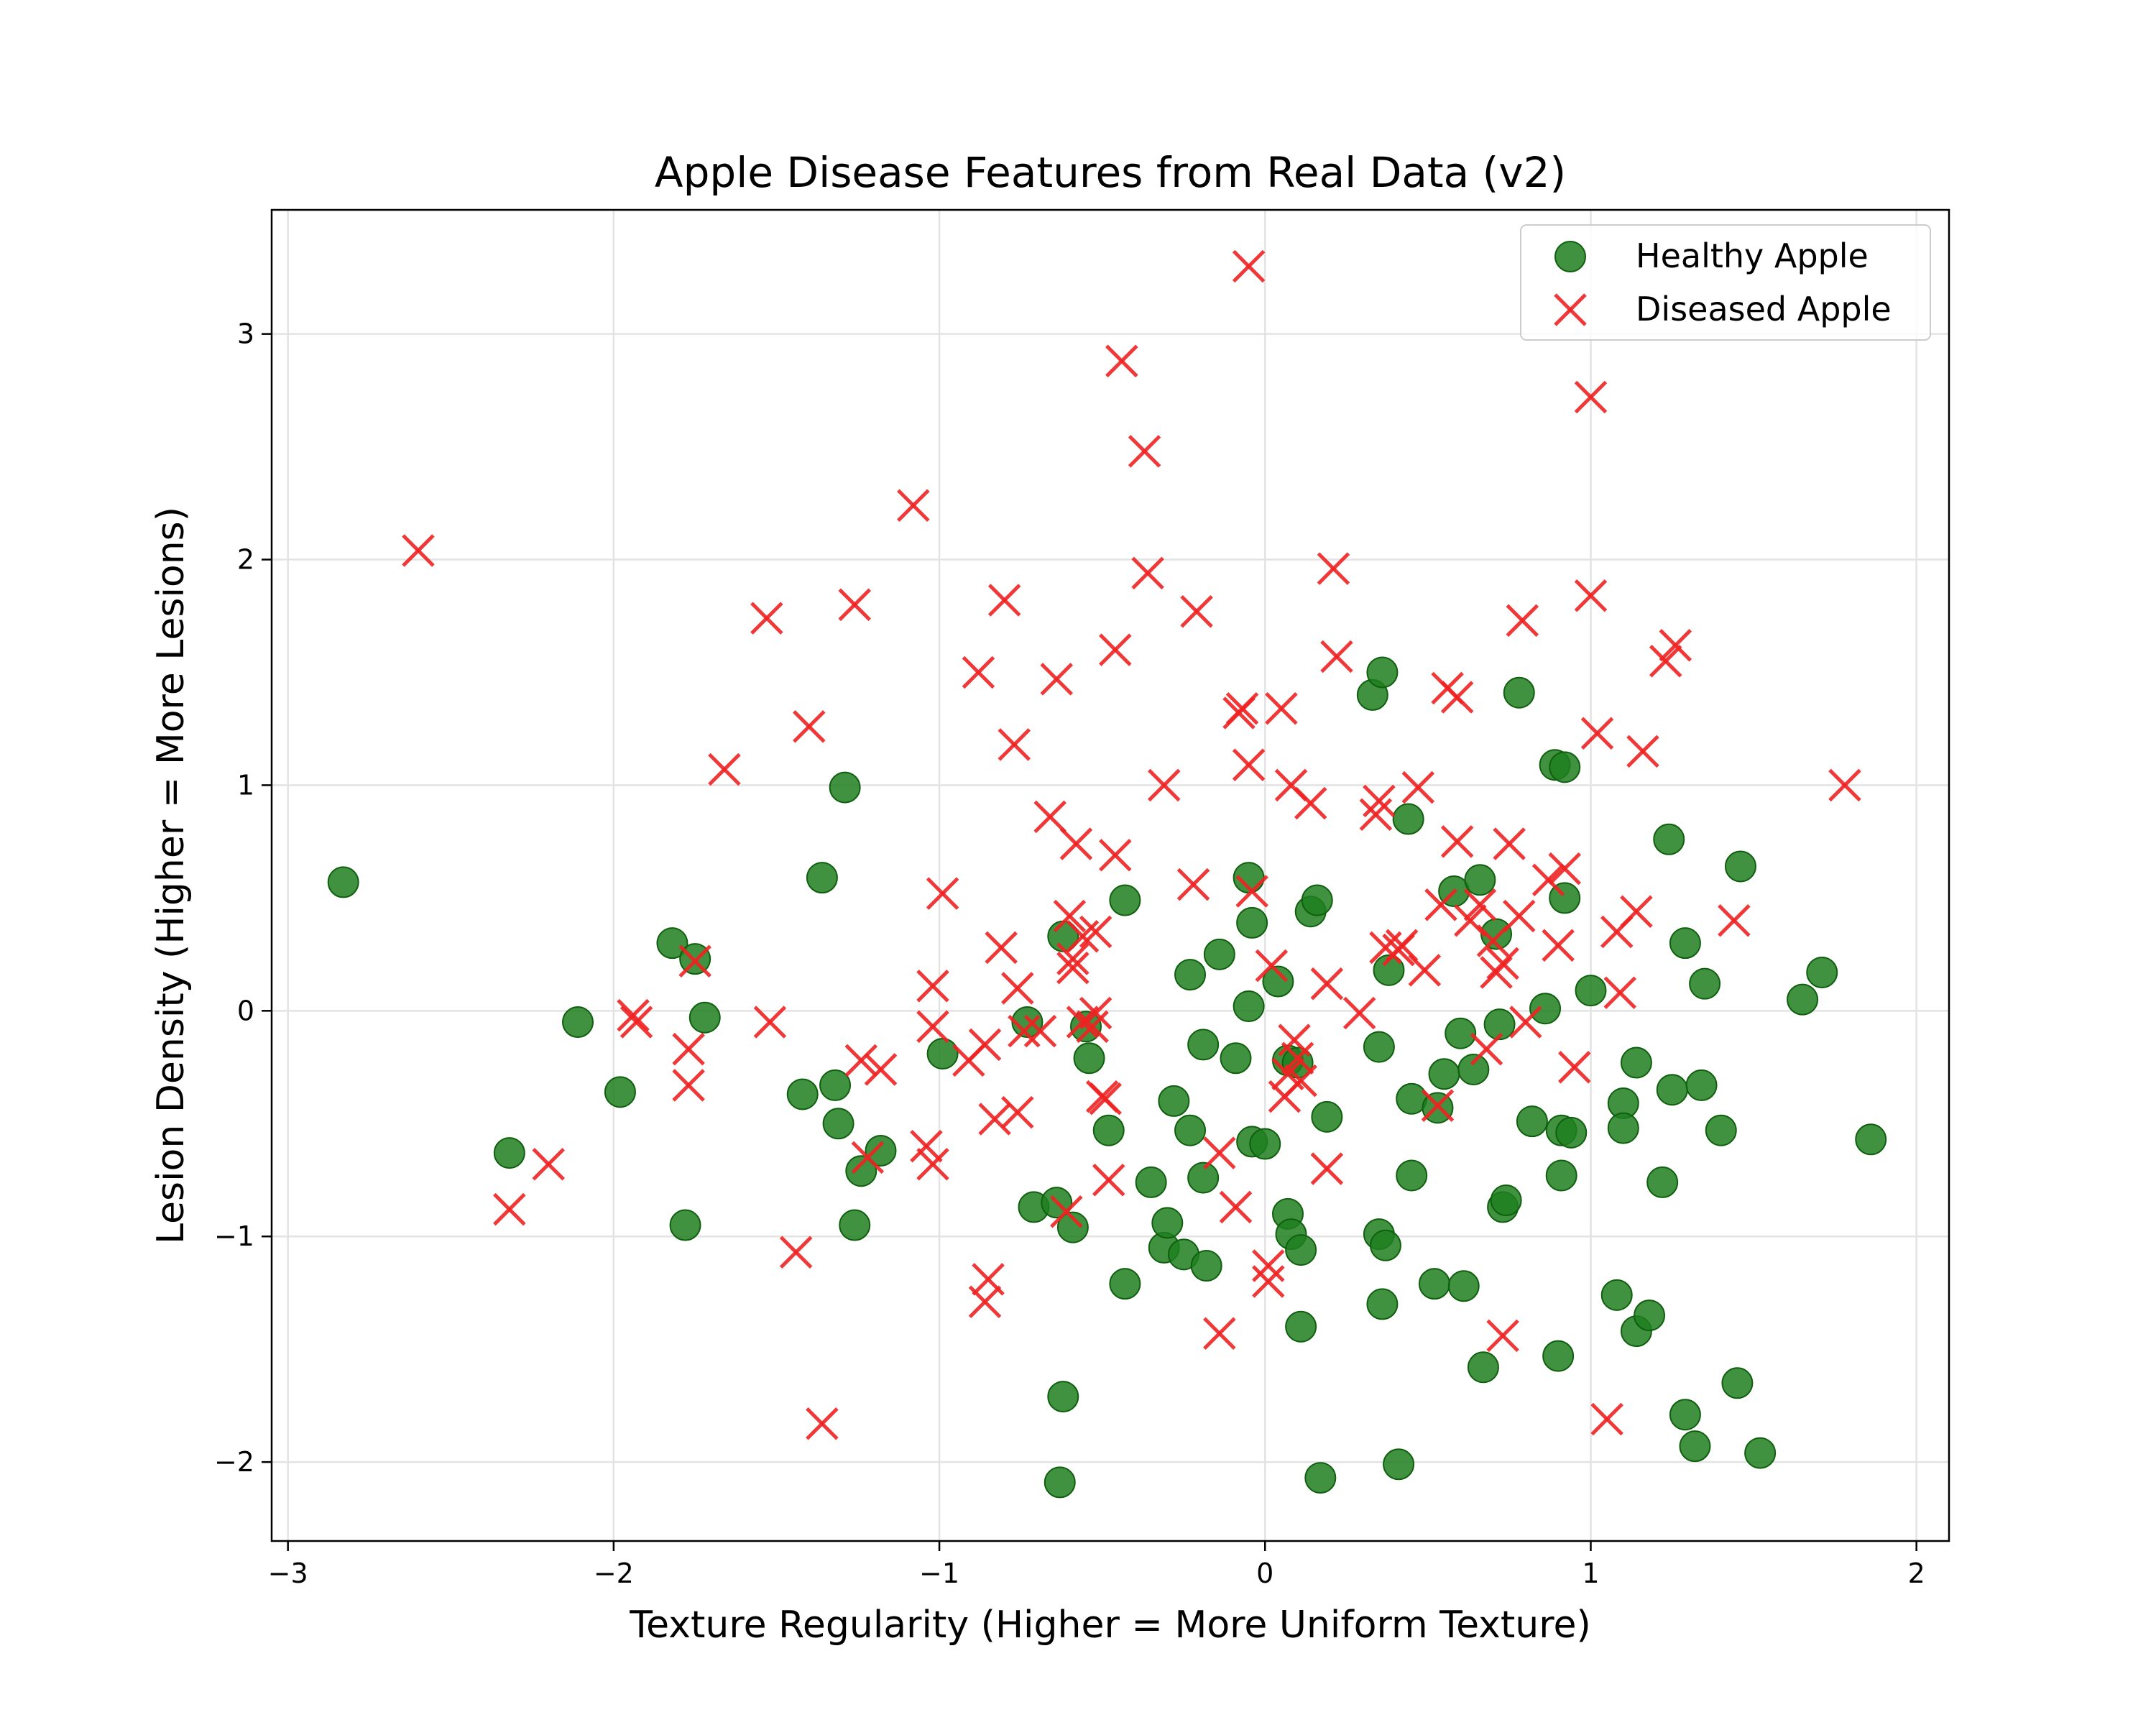  Describe the element at coordinates (245, 1010) in the screenshot. I see `y-tick-label: 0` at that location.